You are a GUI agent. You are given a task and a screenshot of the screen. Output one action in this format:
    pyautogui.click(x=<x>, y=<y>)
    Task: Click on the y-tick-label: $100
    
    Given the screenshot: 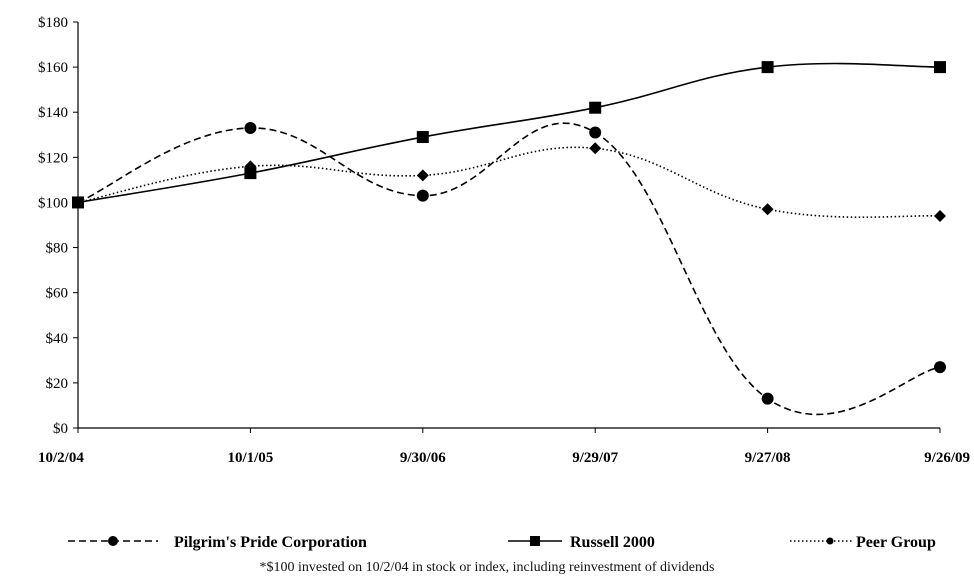 What is the action you would take?
    pyautogui.click(x=53, y=203)
    